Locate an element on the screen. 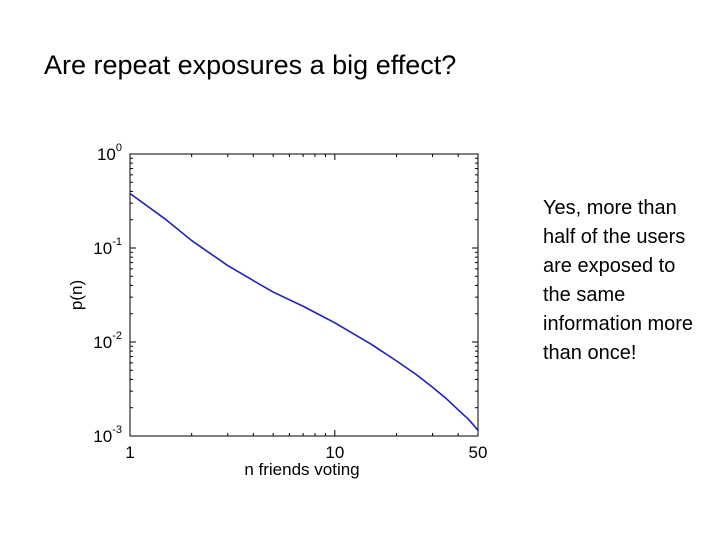 The image size is (720, 540). x-tick-label: 10 is located at coordinates (334, 452).